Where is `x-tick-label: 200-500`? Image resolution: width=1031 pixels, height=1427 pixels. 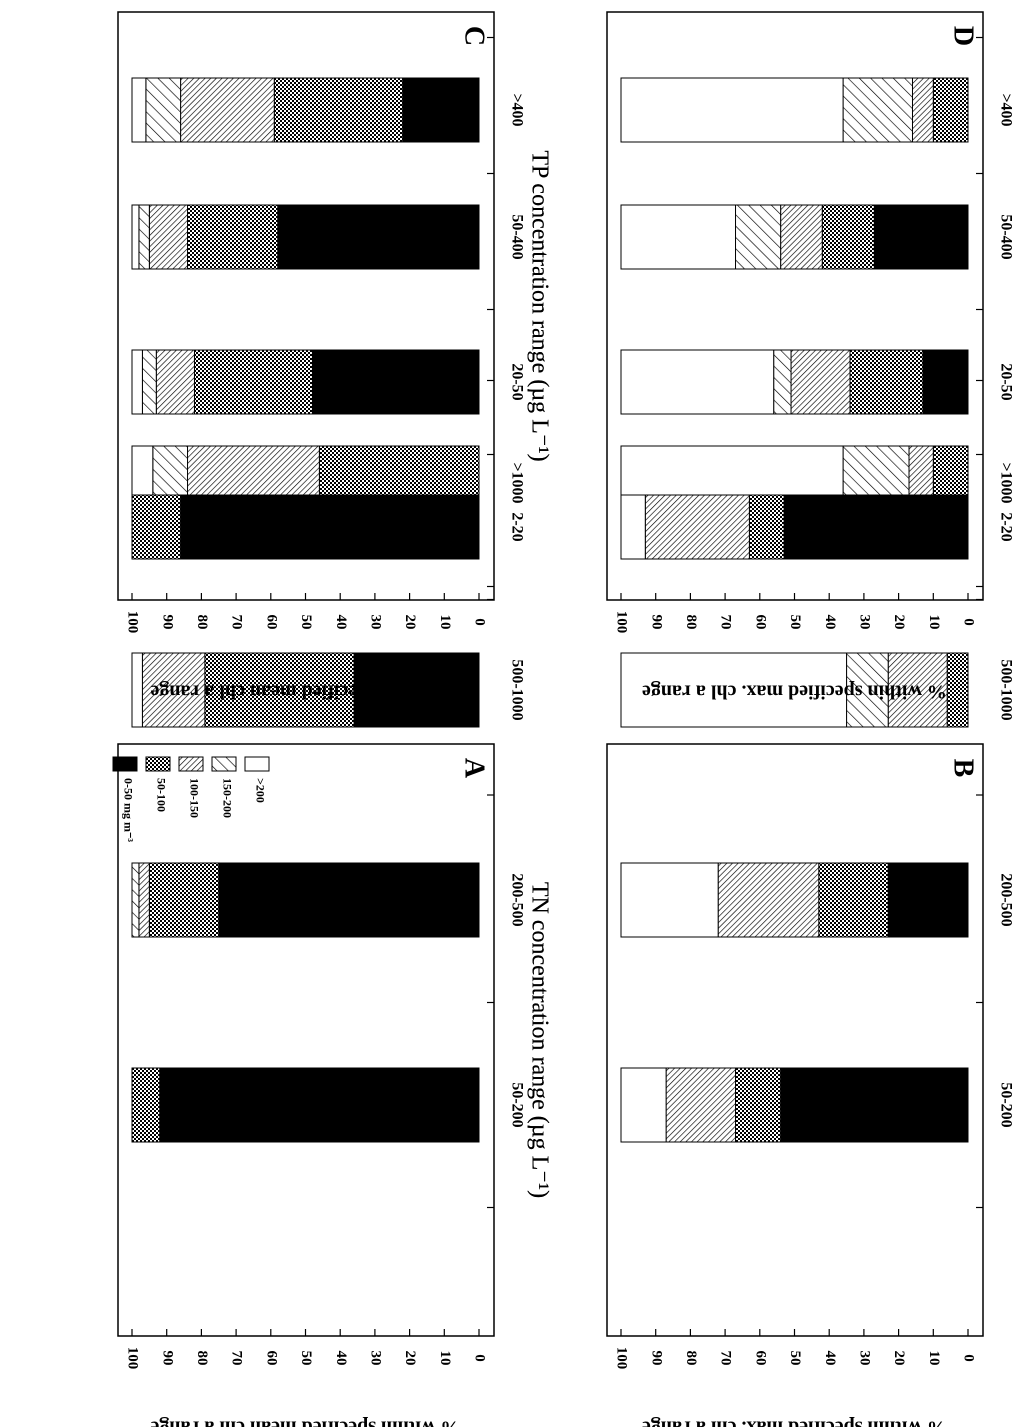
x-tick-label: 200-500 is located at coordinates (1005, 899).